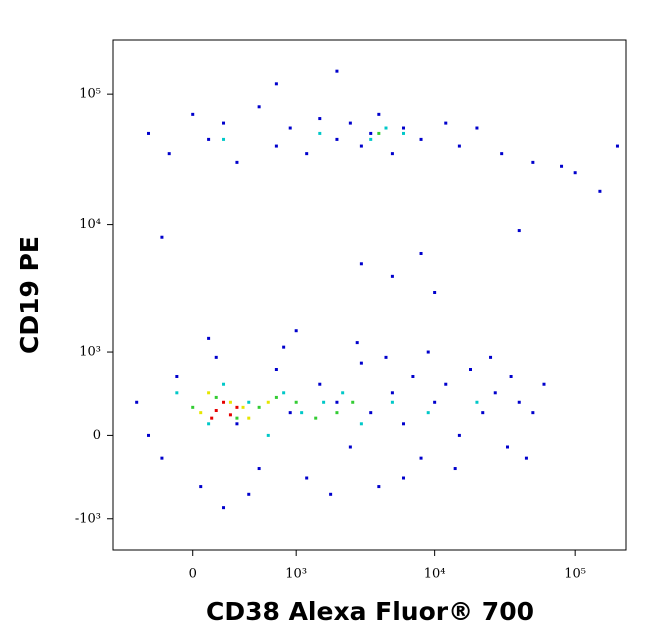  What do you see at coordinates (370, 611) in the screenshot?
I see `x-axis-title: CD38 Alexa Fluor® 700` at bounding box center [370, 611].